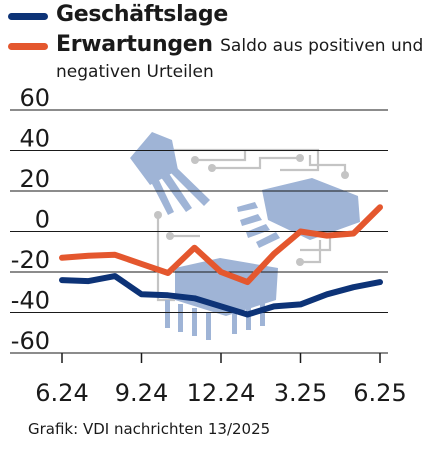 The width and height of the screenshot is (425, 449). What do you see at coordinates (28, 16) in the screenshot?
I see `legend-swatch-business` at bounding box center [28, 16].